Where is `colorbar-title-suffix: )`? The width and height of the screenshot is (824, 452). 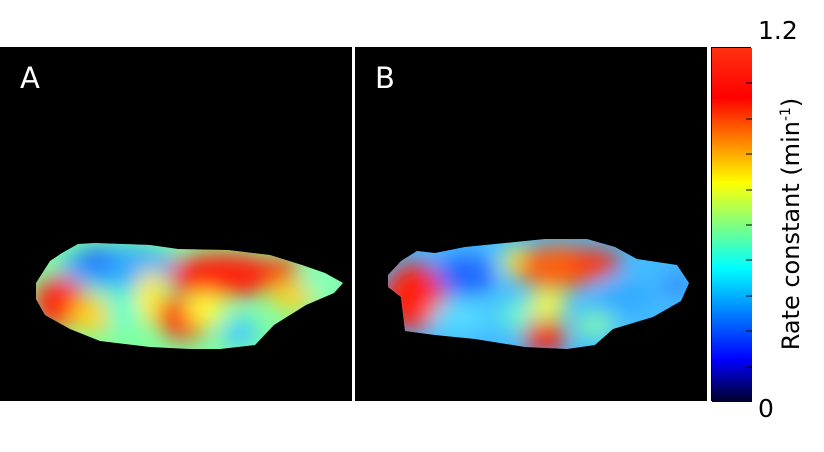
colorbar-title-suffix: ) is located at coordinates (791, 102).